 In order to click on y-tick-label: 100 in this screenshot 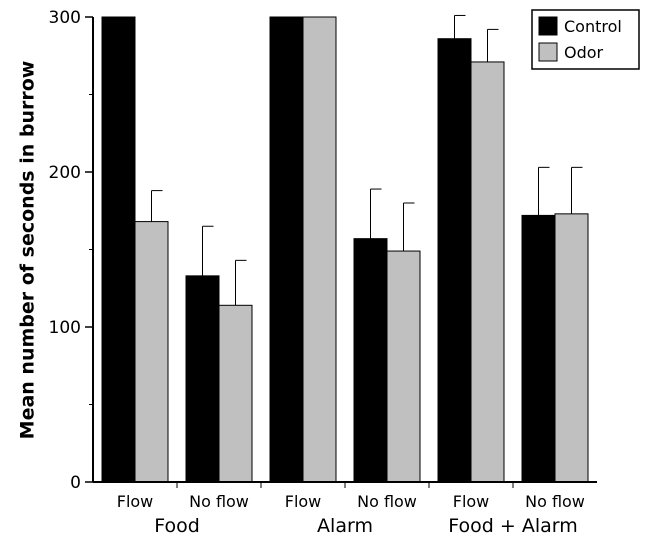, I will do `click(65, 328)`.